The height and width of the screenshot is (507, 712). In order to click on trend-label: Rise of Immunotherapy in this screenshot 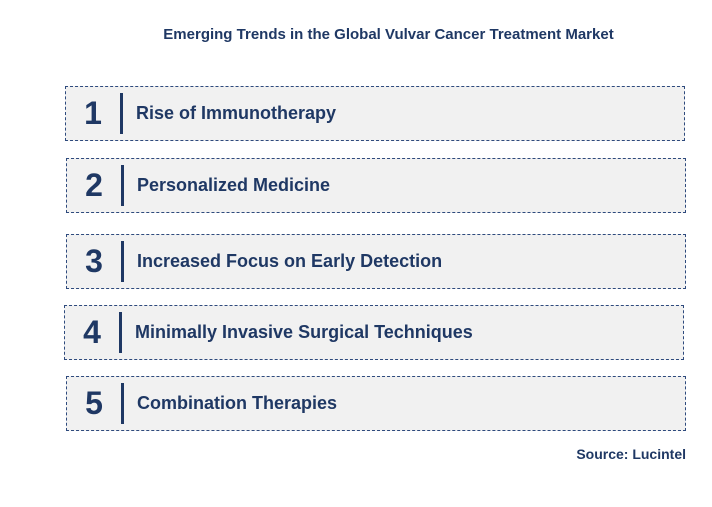, I will do `click(236, 113)`.